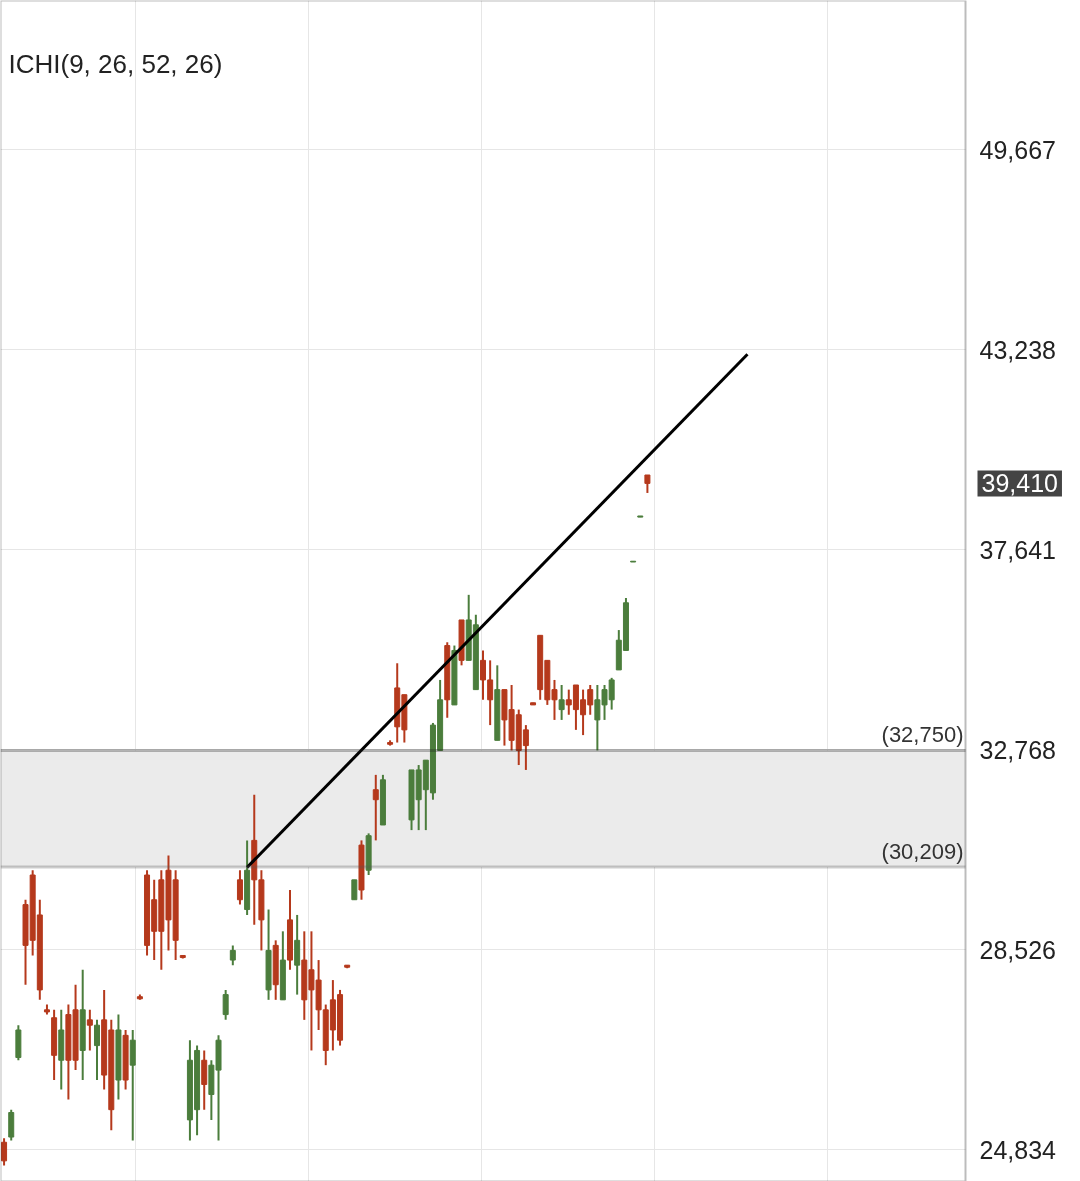  What do you see at coordinates (1018, 1149) in the screenshot?
I see `y-tick-label: 24,834` at bounding box center [1018, 1149].